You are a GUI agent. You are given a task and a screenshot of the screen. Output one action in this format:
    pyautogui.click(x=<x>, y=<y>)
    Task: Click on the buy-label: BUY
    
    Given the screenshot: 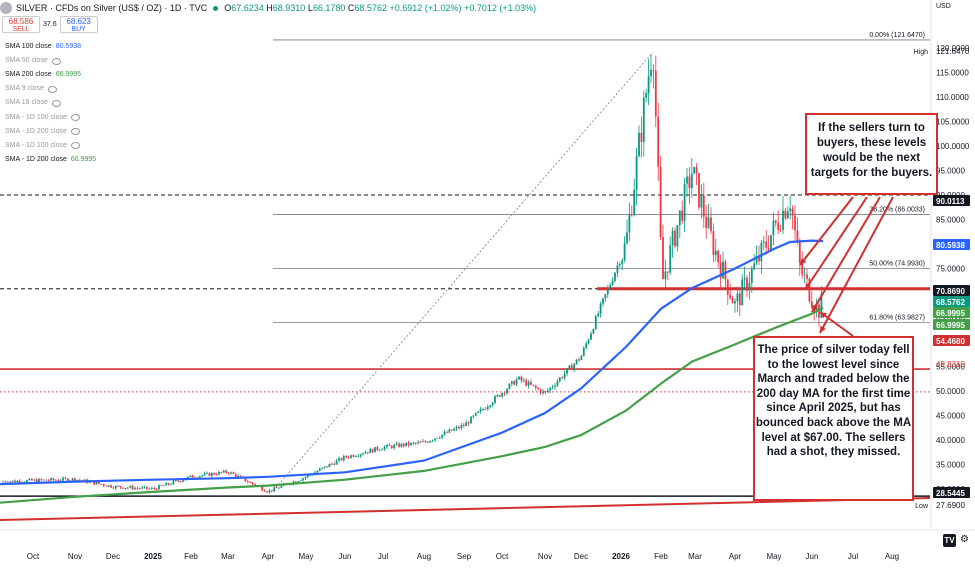 What is the action you would take?
    pyautogui.click(x=78, y=29)
    